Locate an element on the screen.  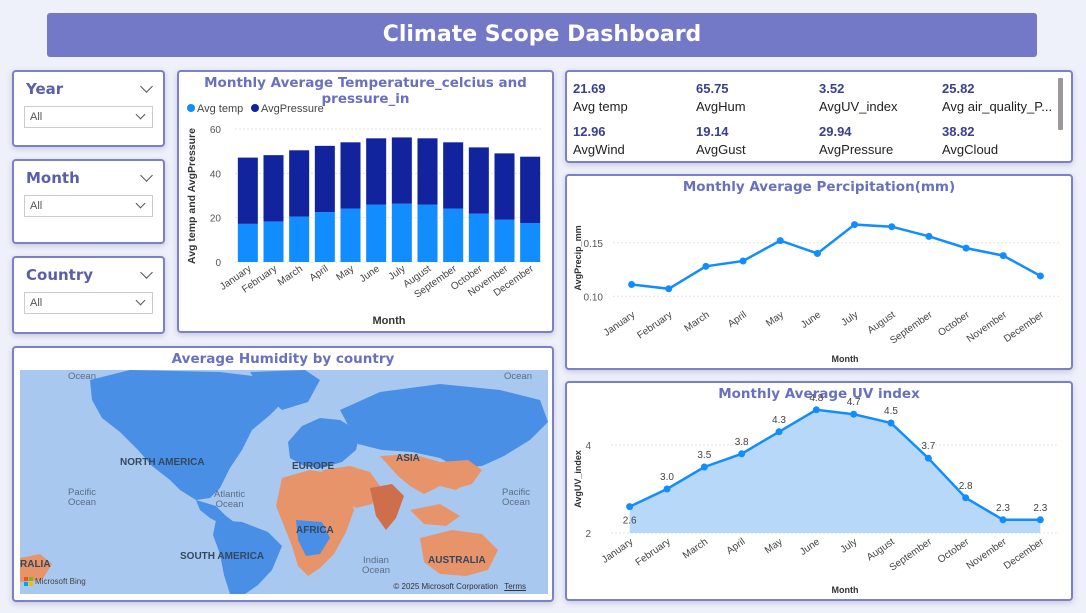
australia-shape is located at coordinates (459, 553).